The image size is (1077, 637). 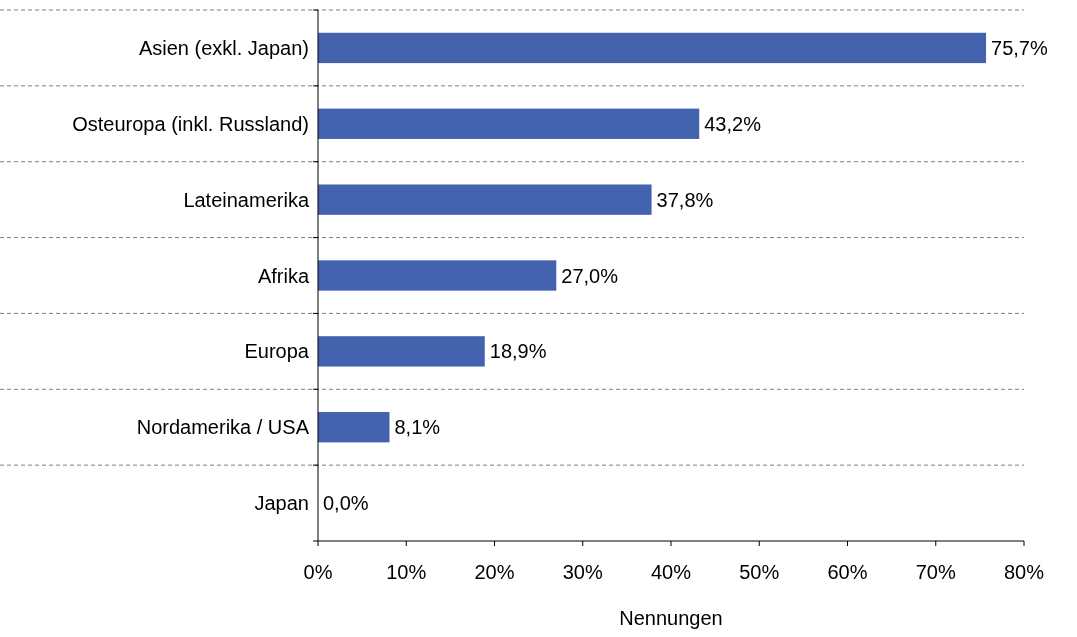 I want to click on y-tick-label: Osteuropa (inkl. Russland), so click(x=190, y=123).